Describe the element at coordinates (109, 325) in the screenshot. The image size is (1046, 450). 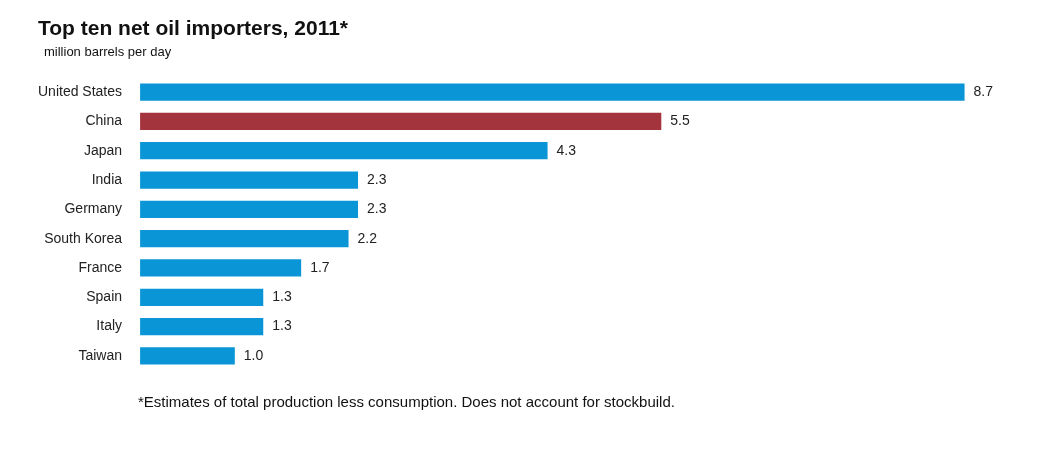
I see `y-tick-label: Italy` at that location.